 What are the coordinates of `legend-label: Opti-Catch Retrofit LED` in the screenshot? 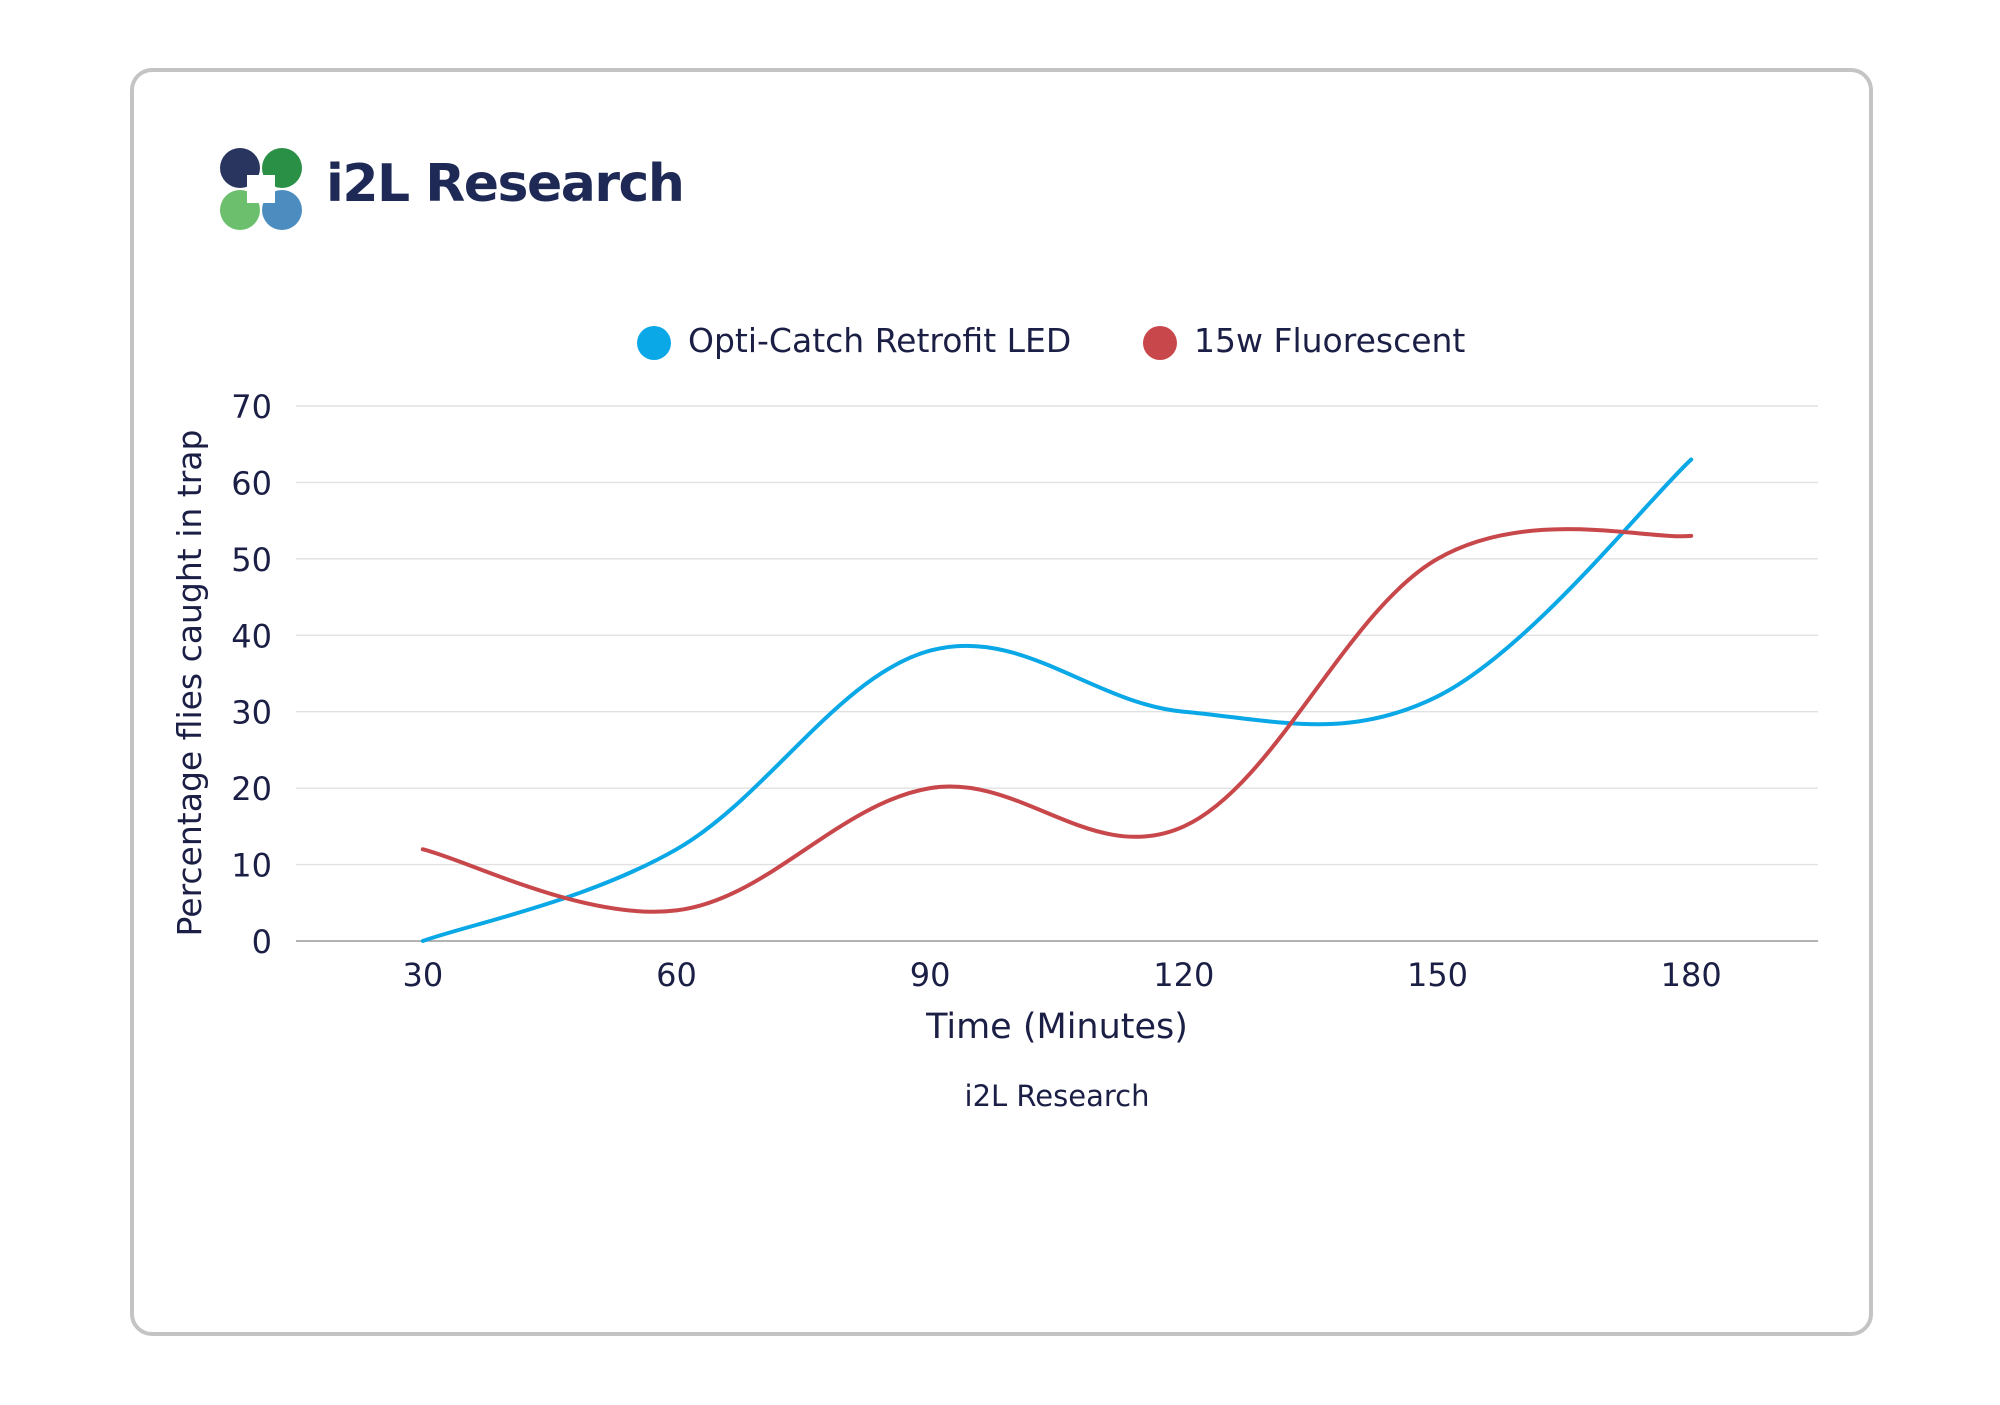 It's located at (879, 340).